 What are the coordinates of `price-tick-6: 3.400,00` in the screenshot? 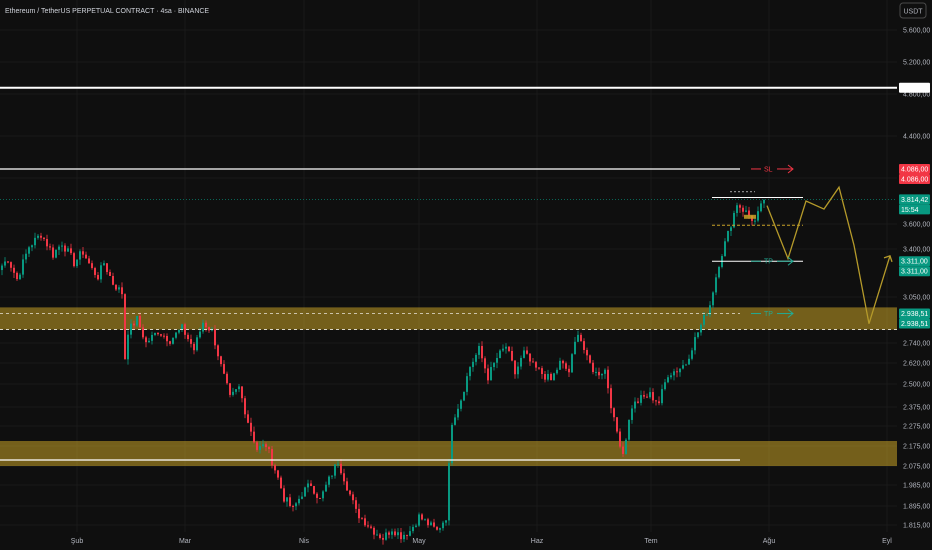 It's located at (916, 250).